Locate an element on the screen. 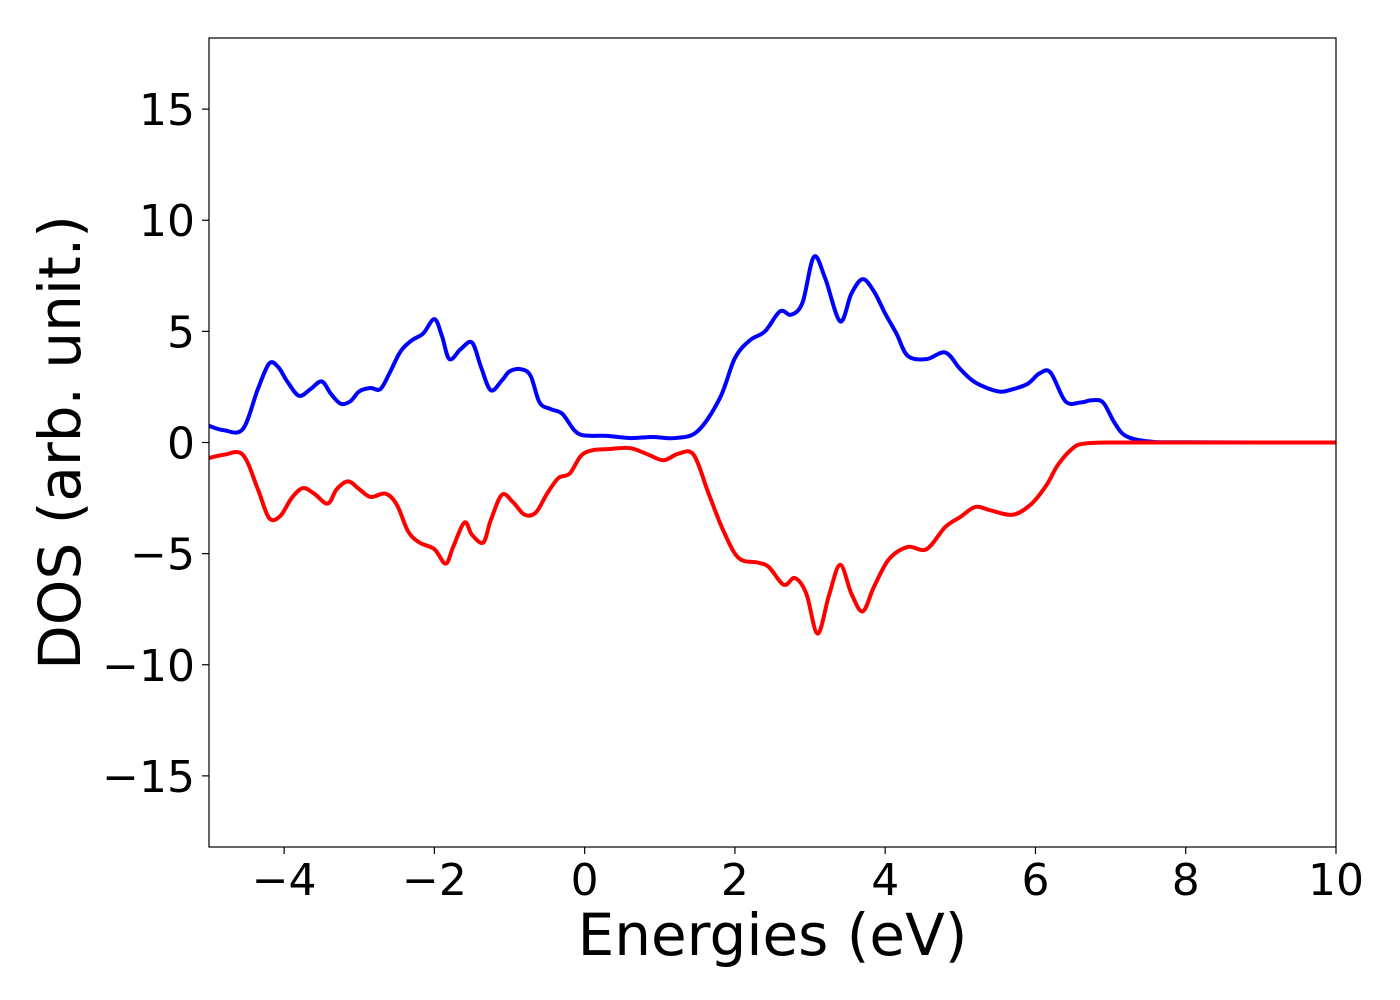  y-tick-label: 0 is located at coordinates (181, 444).